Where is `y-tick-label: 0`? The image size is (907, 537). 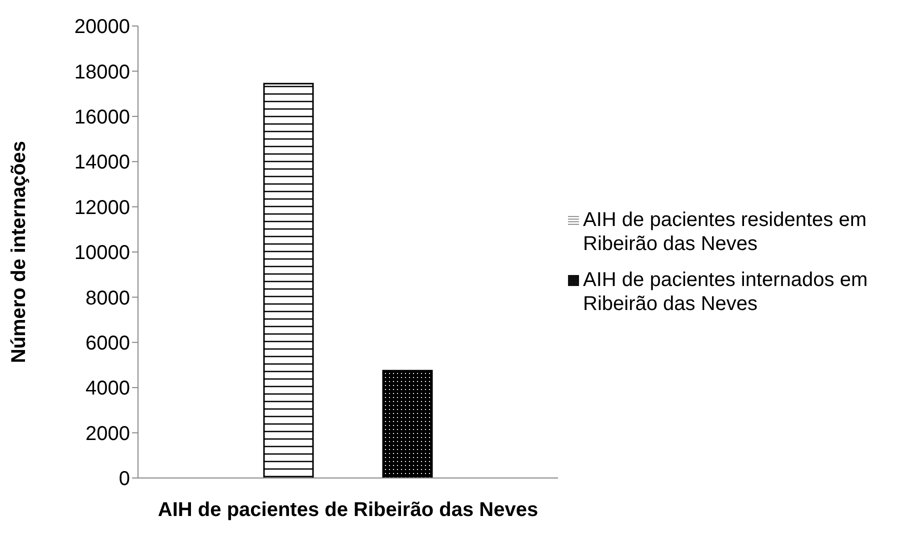 y-tick-label: 0 is located at coordinates (124, 479).